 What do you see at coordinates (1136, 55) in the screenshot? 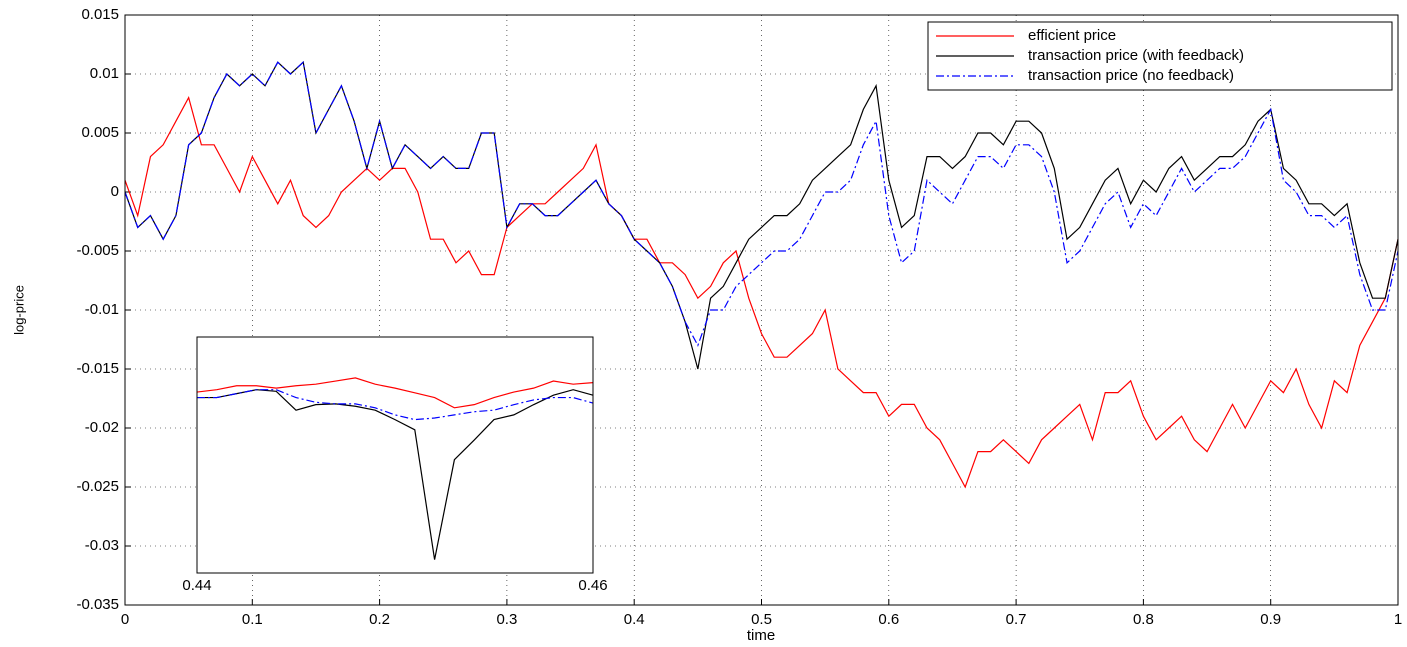
I see `legend-label: transaction price (with feedback)` at bounding box center [1136, 55].